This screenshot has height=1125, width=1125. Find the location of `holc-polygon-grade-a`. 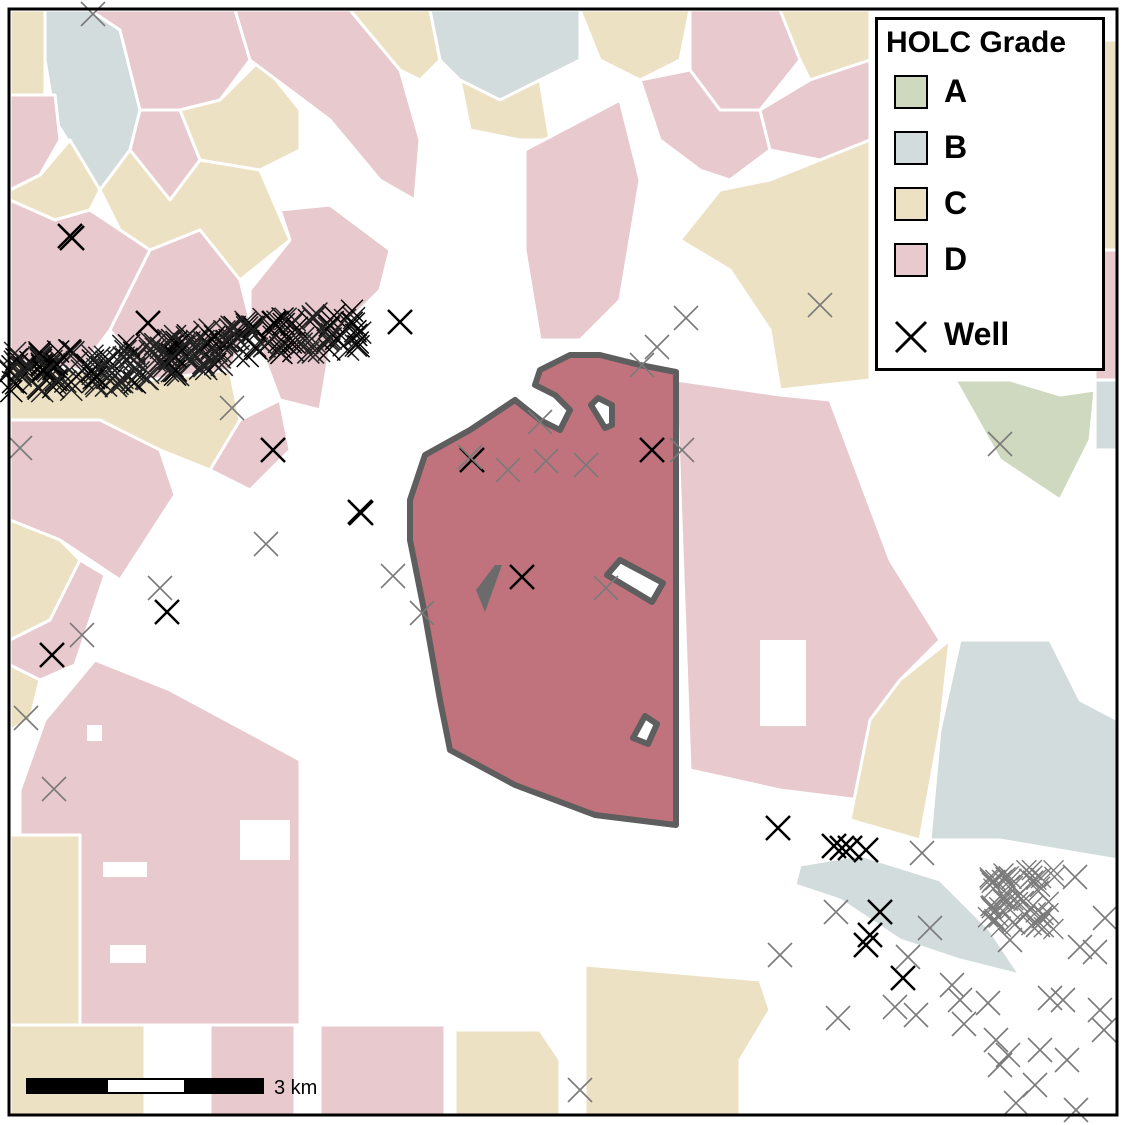

holc-polygon-grade-a is located at coordinates (1025, 440).